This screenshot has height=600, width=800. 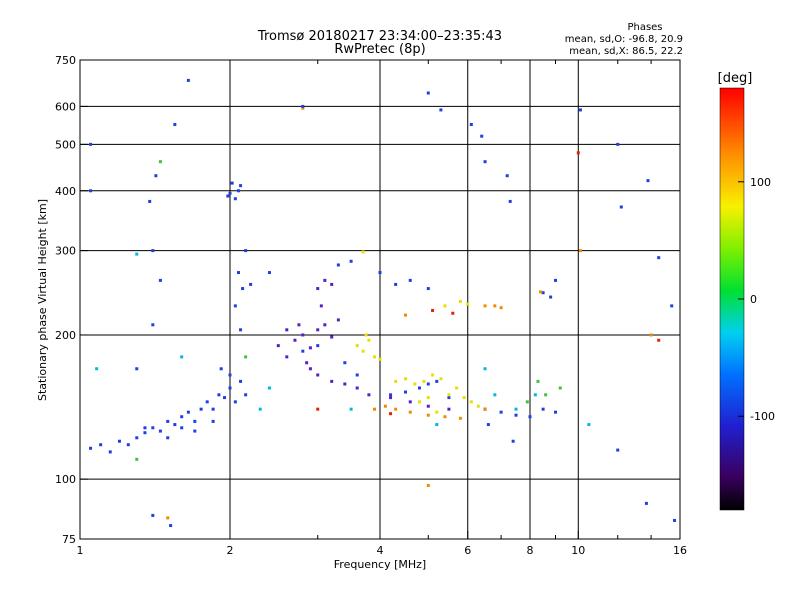 What do you see at coordinates (379, 49) in the screenshot?
I see `chart-subtitle: RwPretec (8p)` at bounding box center [379, 49].